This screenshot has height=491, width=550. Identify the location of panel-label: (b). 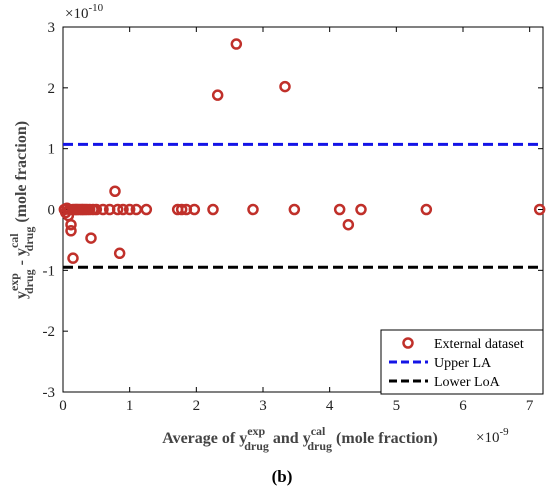
(282, 476).